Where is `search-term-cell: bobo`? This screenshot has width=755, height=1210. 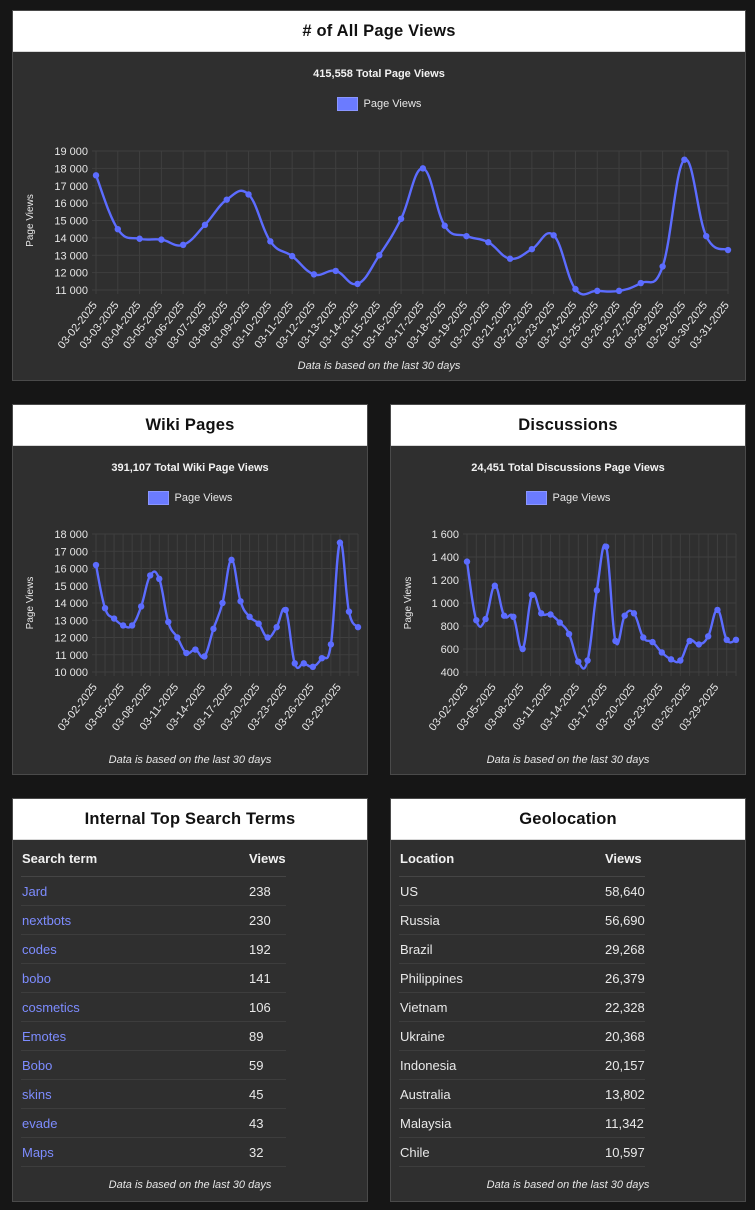
search-term-cell: bobo is located at coordinates (134, 978).